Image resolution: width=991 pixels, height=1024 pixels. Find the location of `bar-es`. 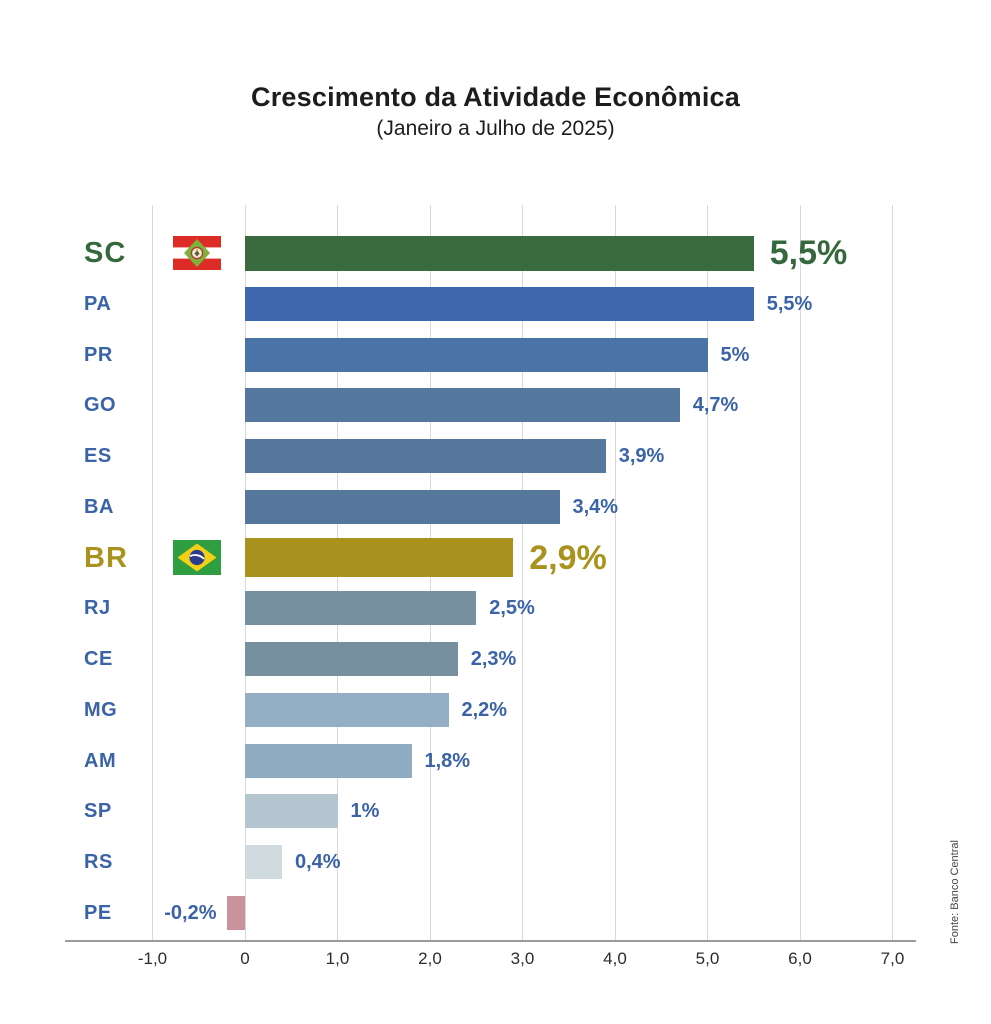

bar-es is located at coordinates (425, 456).